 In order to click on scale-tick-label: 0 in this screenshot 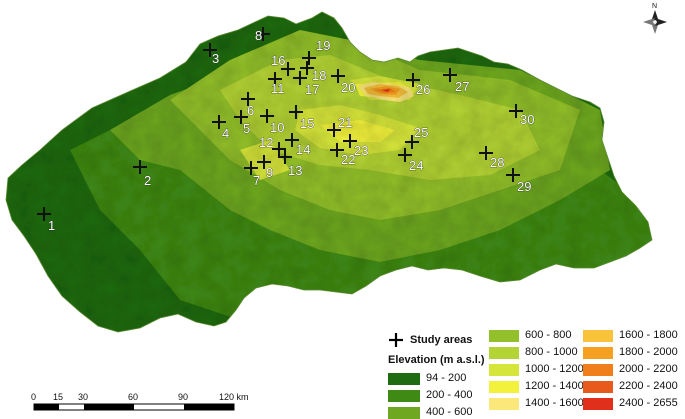, I will do `click(34, 397)`.